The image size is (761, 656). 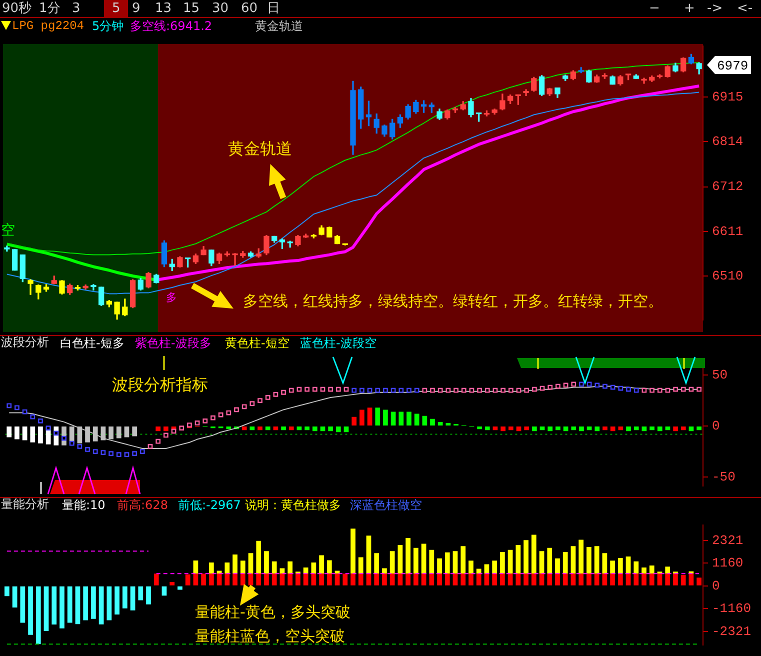 What do you see at coordinates (273, 8) in the screenshot?
I see `text: 日` at bounding box center [273, 8].